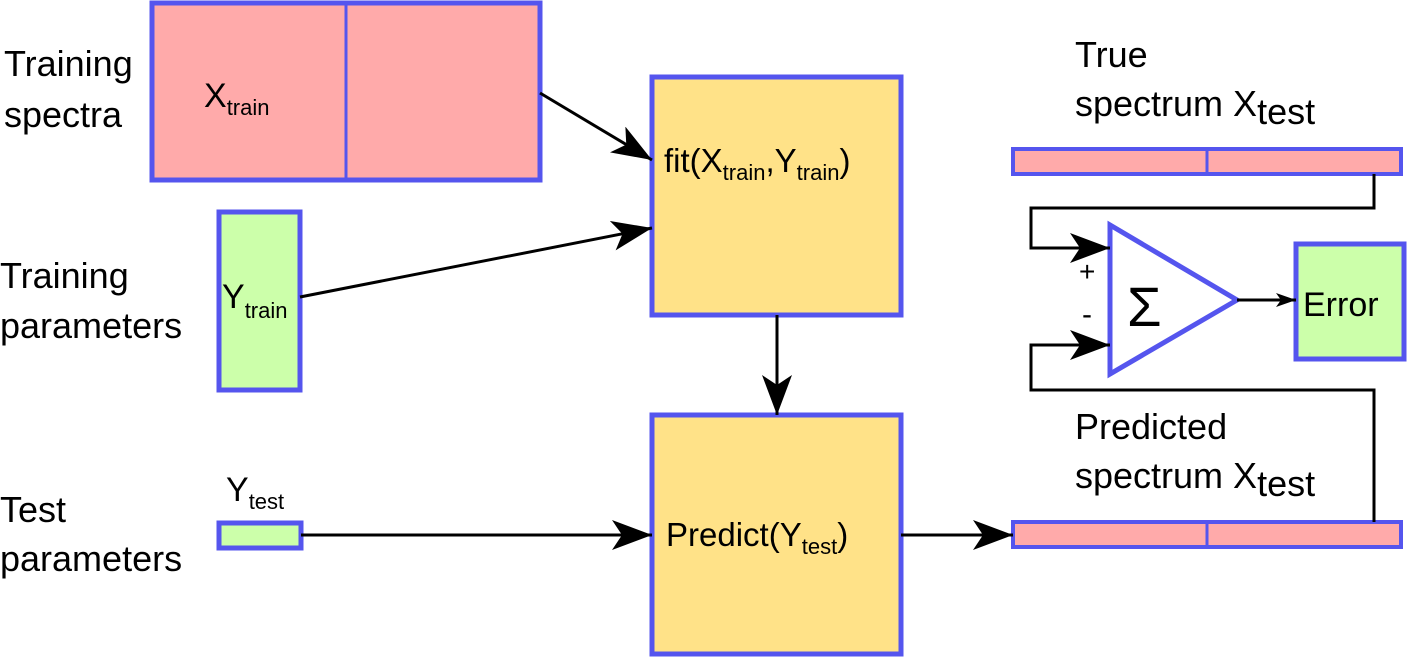 The image size is (1407, 657). I want to click on training-parameters-label: Training parameters, so click(91, 300).